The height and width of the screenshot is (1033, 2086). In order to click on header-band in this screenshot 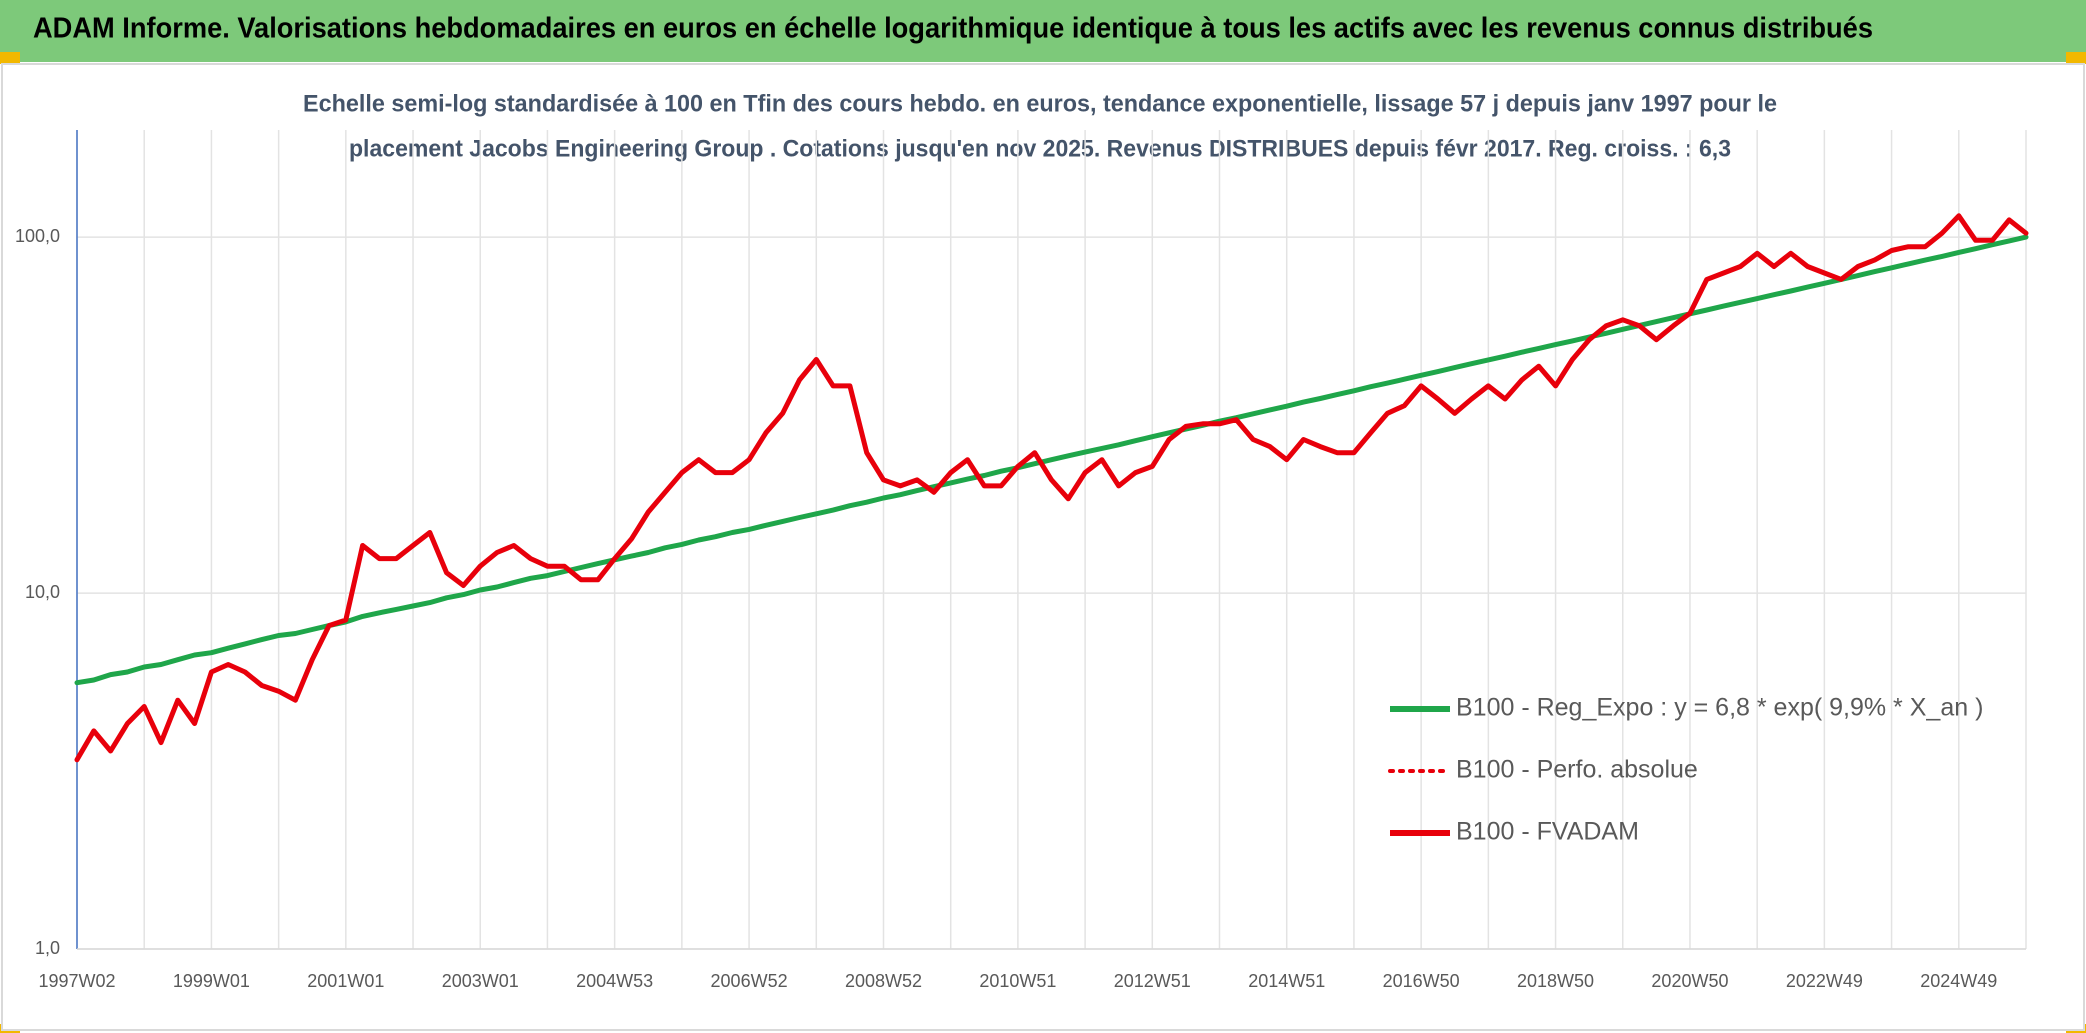, I will do `click(1043, 31)`.